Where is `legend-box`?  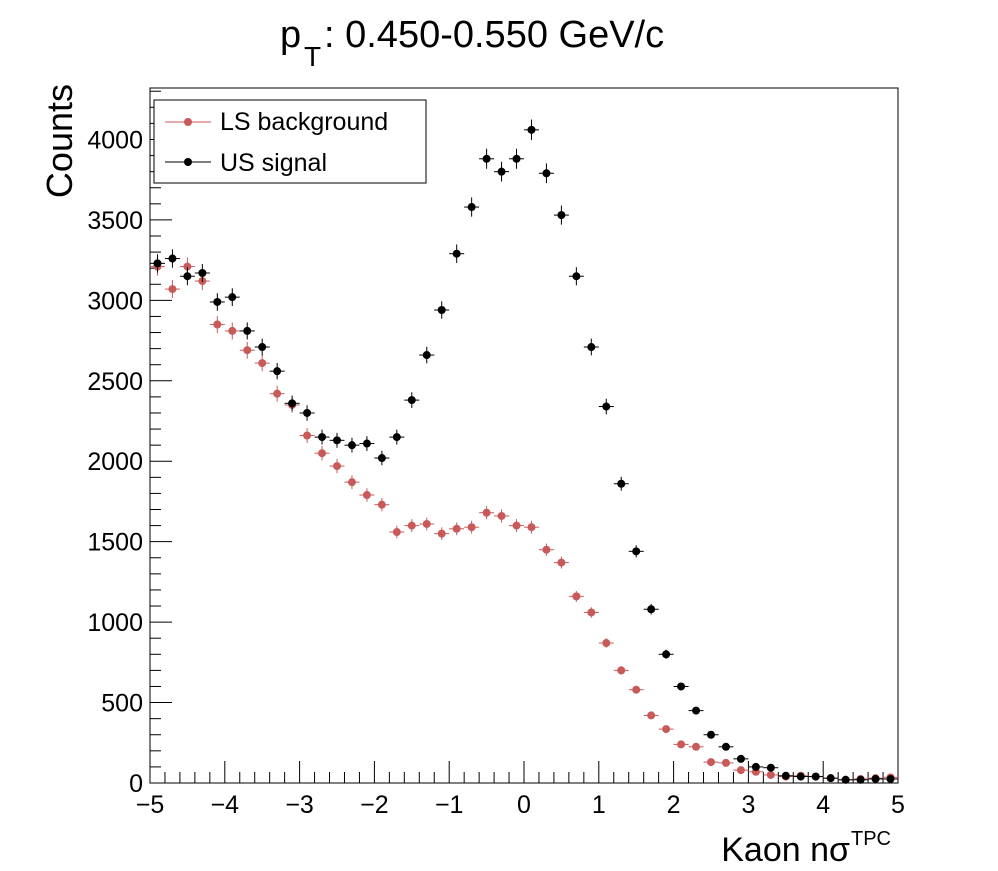 legend-box is located at coordinates (290, 141).